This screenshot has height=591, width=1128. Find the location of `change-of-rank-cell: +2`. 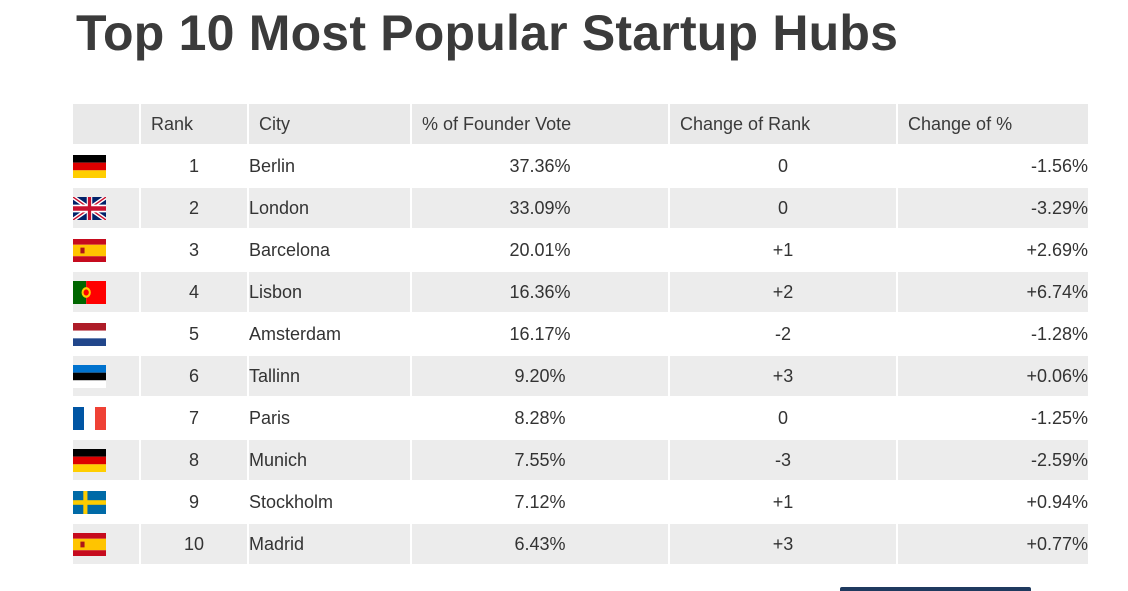

change-of-rank-cell: +2 is located at coordinates (783, 292).